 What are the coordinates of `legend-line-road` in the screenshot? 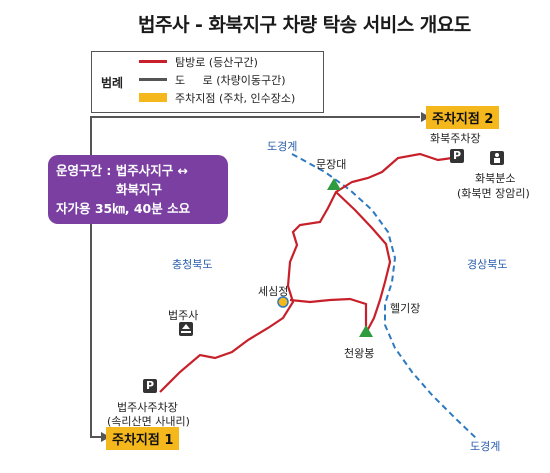 It's located at (153, 79).